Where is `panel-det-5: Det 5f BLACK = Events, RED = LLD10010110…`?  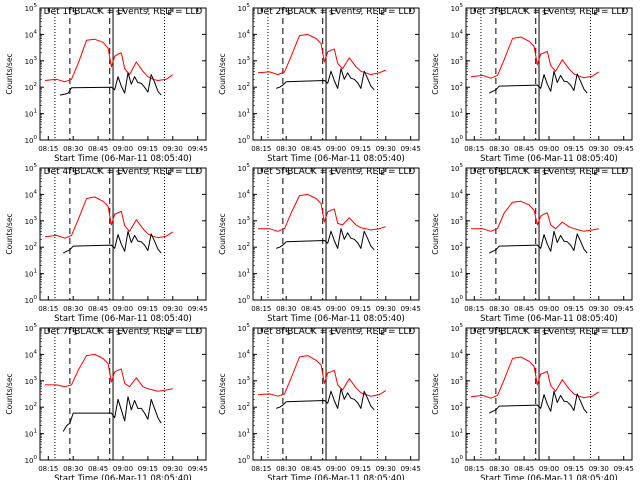
panel-det-5: Det 5f BLACK = Events, RED = LLD10010110… is located at coordinates (319, 243).